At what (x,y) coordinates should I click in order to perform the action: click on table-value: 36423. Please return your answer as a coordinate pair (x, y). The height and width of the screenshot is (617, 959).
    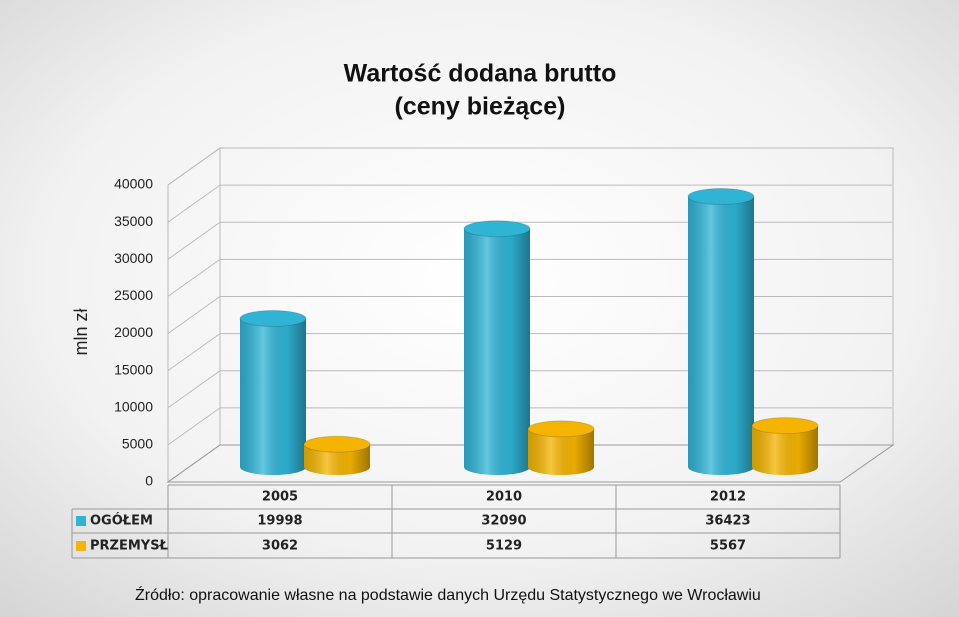
    Looking at the image, I should click on (727, 521).